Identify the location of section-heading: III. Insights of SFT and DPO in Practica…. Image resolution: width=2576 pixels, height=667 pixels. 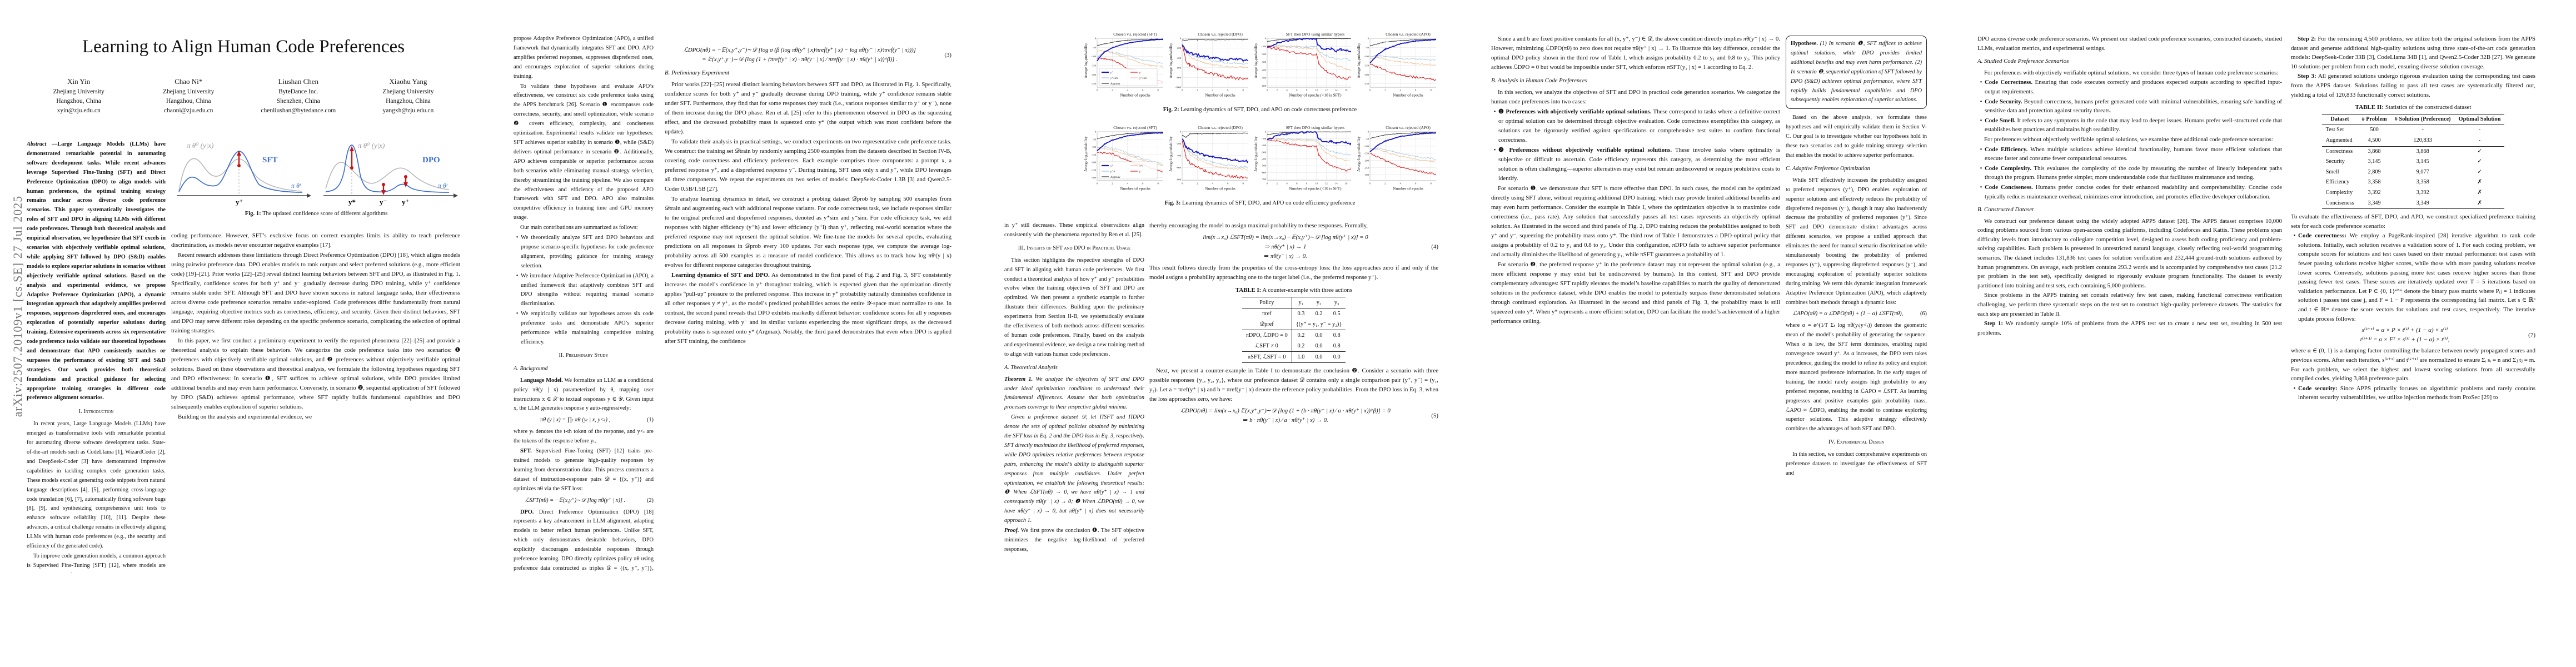
(1074, 248).